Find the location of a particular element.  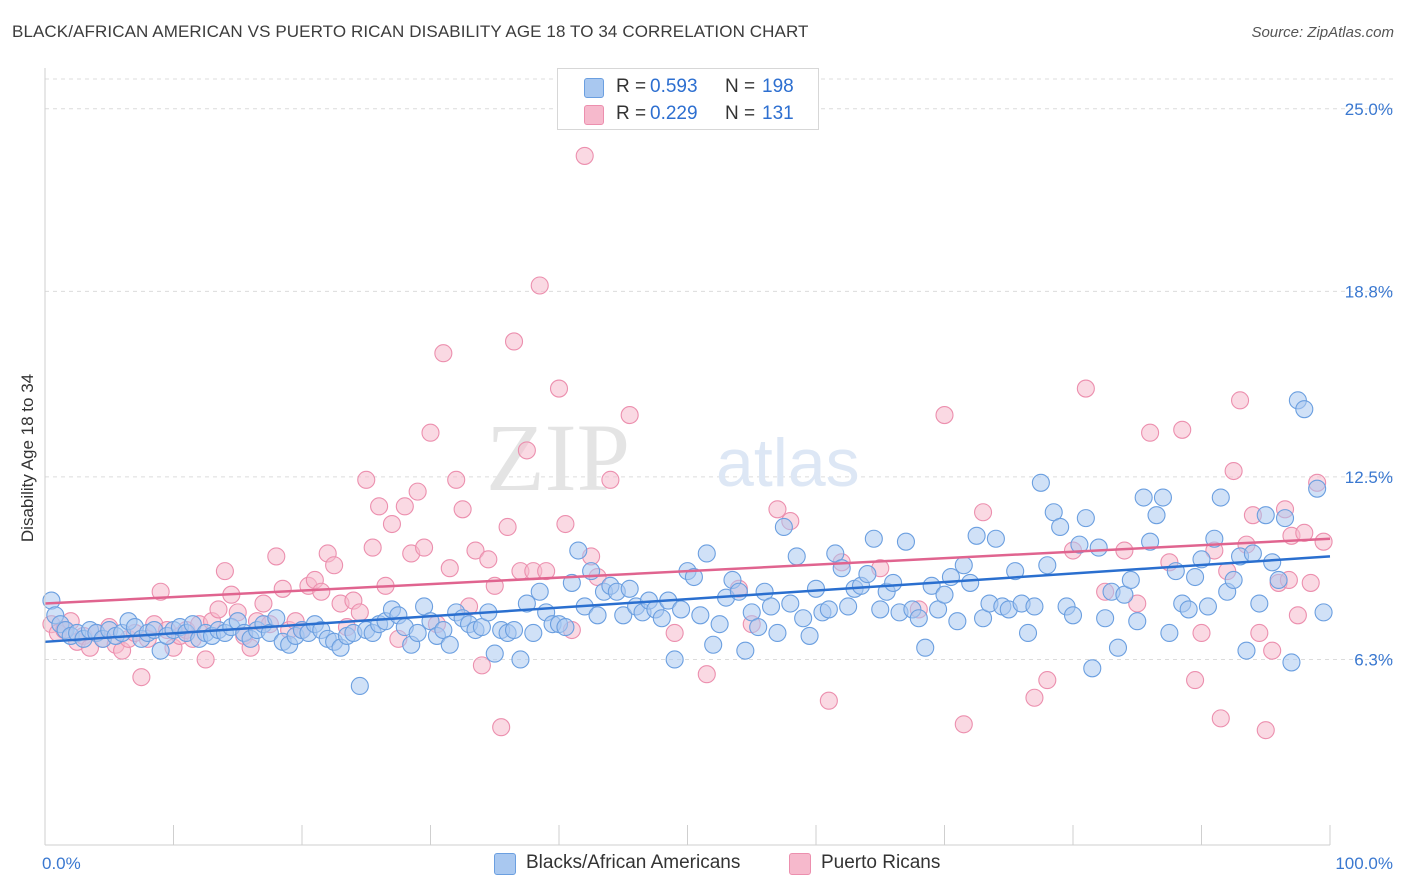

y-tick-label: 6.3% is located at coordinates (1373, 659).